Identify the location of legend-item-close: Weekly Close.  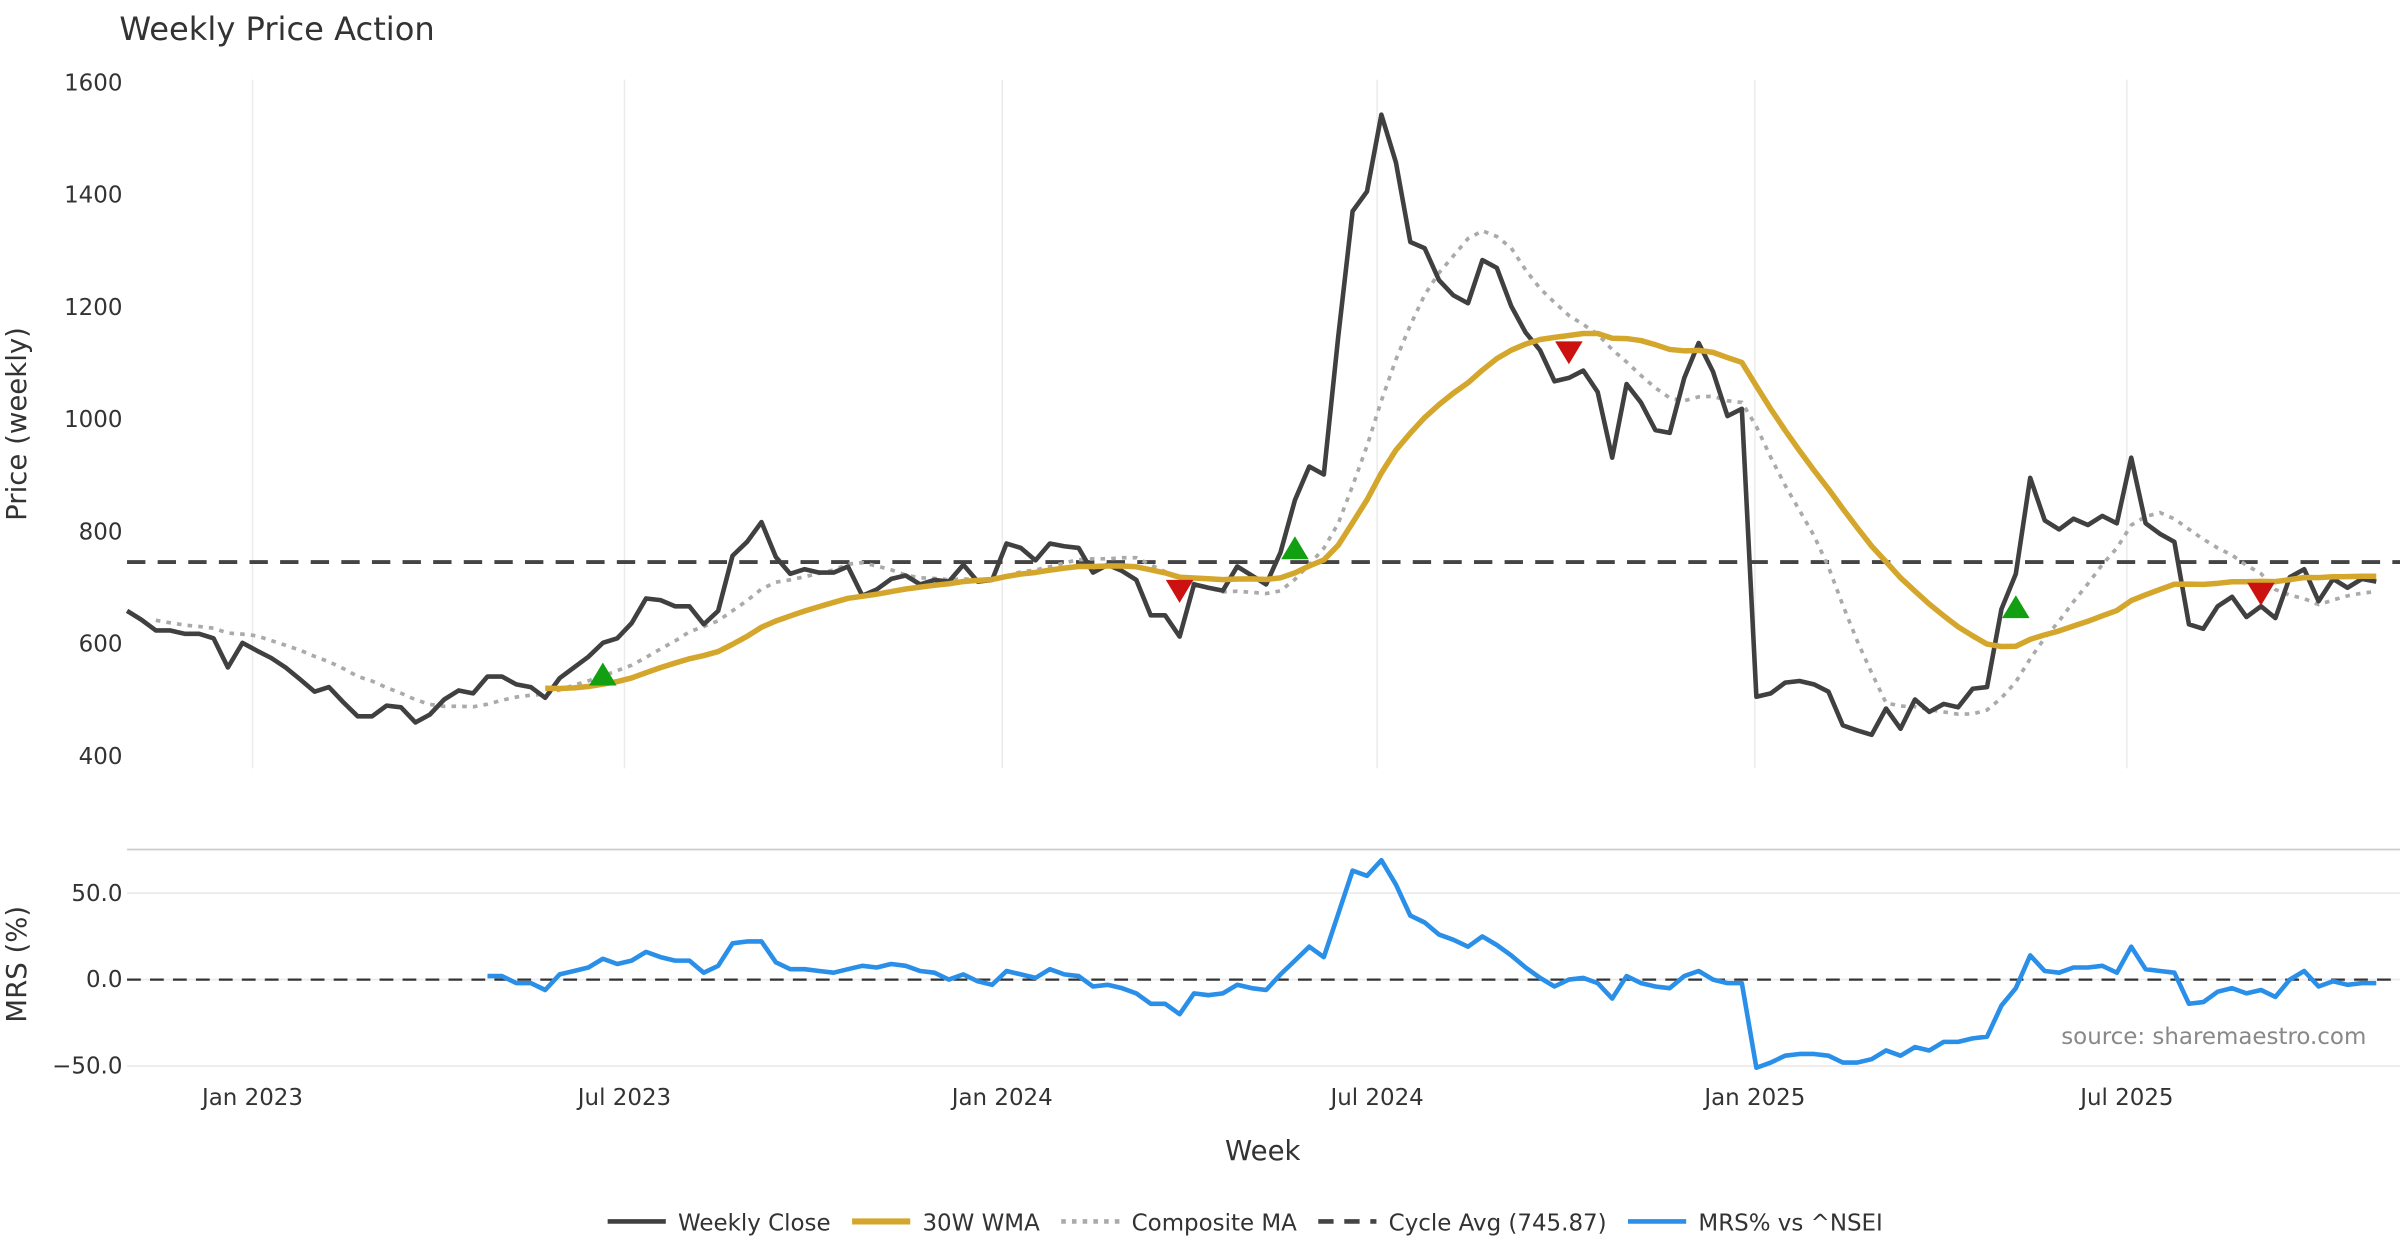
(719, 1224).